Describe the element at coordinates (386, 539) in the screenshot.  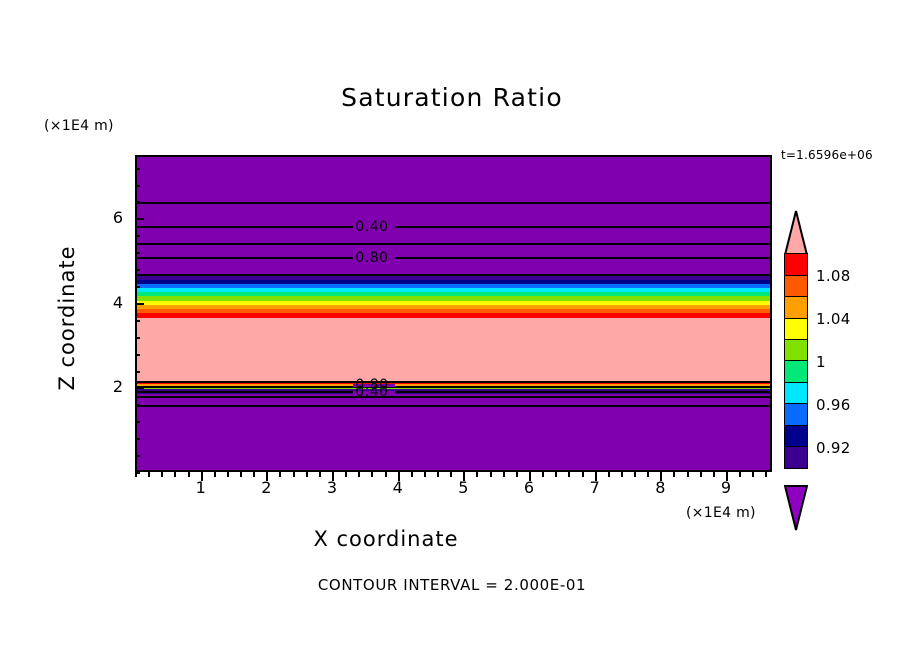
I see `x-axis-title: X coordinate` at that location.